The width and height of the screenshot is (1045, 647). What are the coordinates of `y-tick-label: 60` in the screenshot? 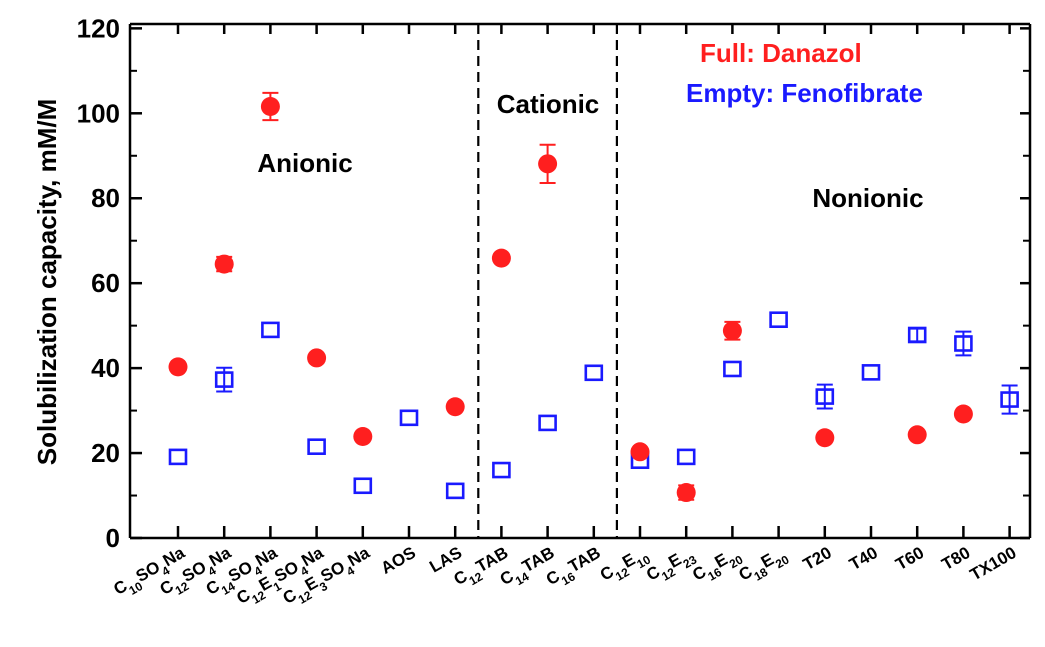 It's located at (105, 283).